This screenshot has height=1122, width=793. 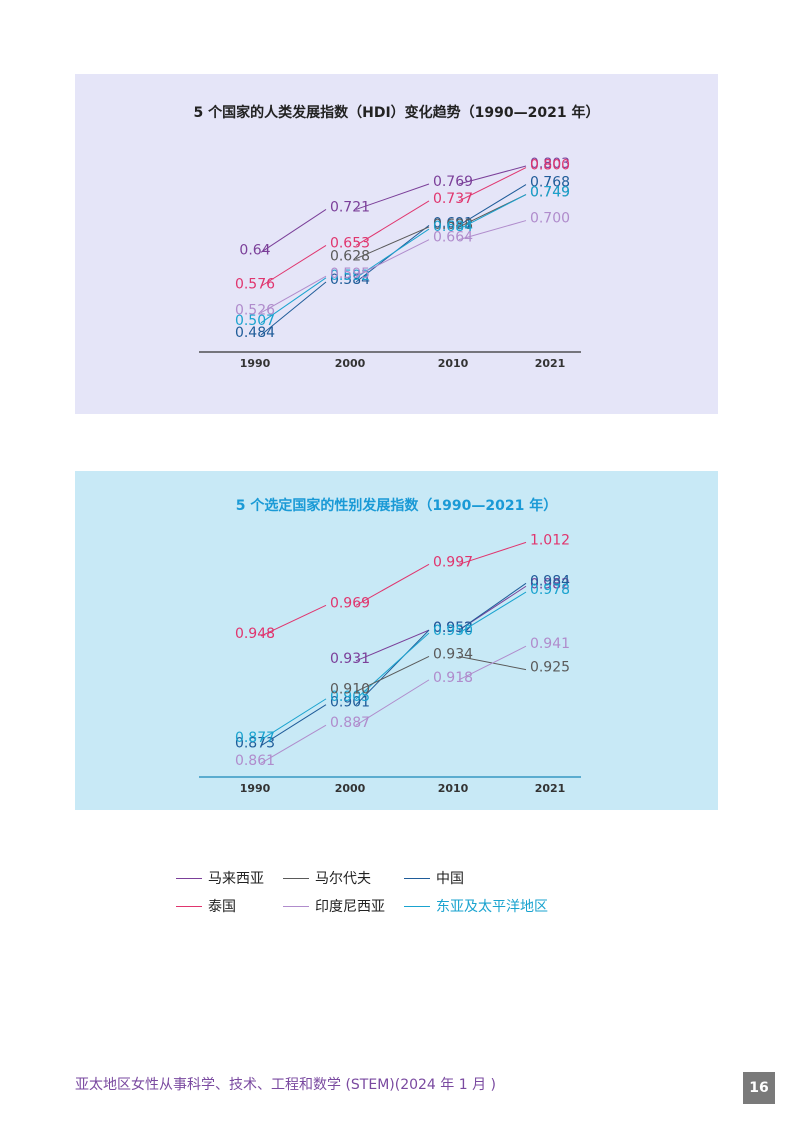 What do you see at coordinates (492, 907) in the screenshot?
I see `legend-label-east-asia-pacific: 东亚及太平洋地区` at bounding box center [492, 907].